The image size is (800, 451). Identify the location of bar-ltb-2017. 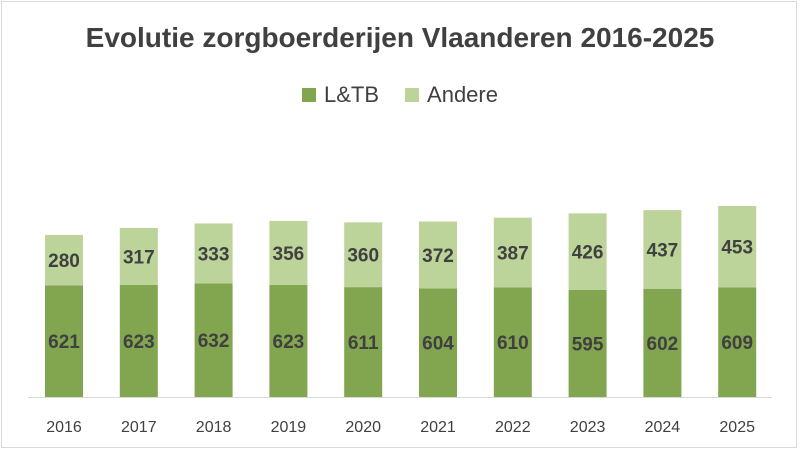
(138, 340).